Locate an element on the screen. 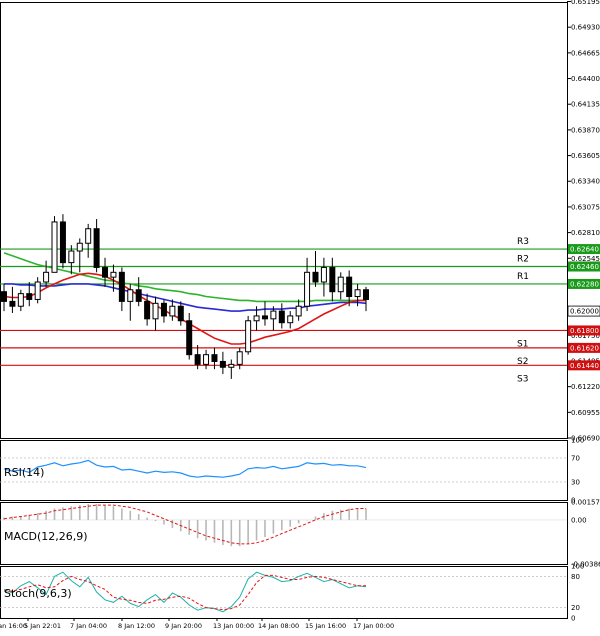 Image resolution: width=600 pixels, height=636 pixels. x-tick-label: 4 Jan 16:00 is located at coordinates (13, 626).